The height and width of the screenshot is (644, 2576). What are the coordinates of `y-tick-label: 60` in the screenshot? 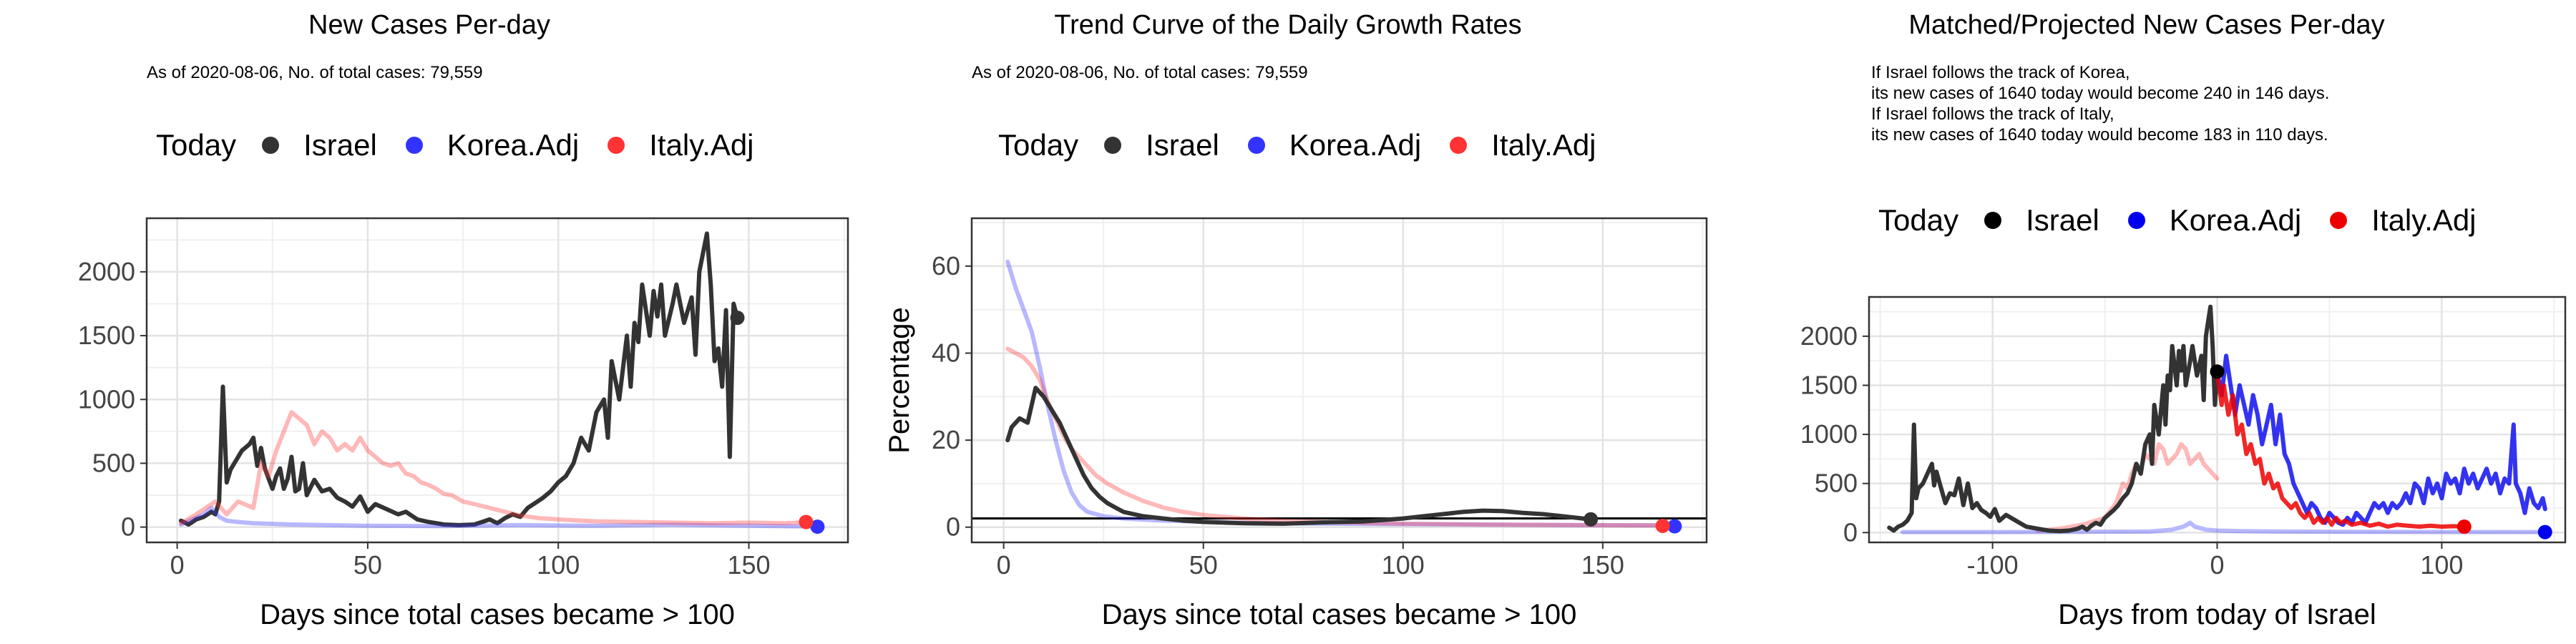 It's located at (946, 265).